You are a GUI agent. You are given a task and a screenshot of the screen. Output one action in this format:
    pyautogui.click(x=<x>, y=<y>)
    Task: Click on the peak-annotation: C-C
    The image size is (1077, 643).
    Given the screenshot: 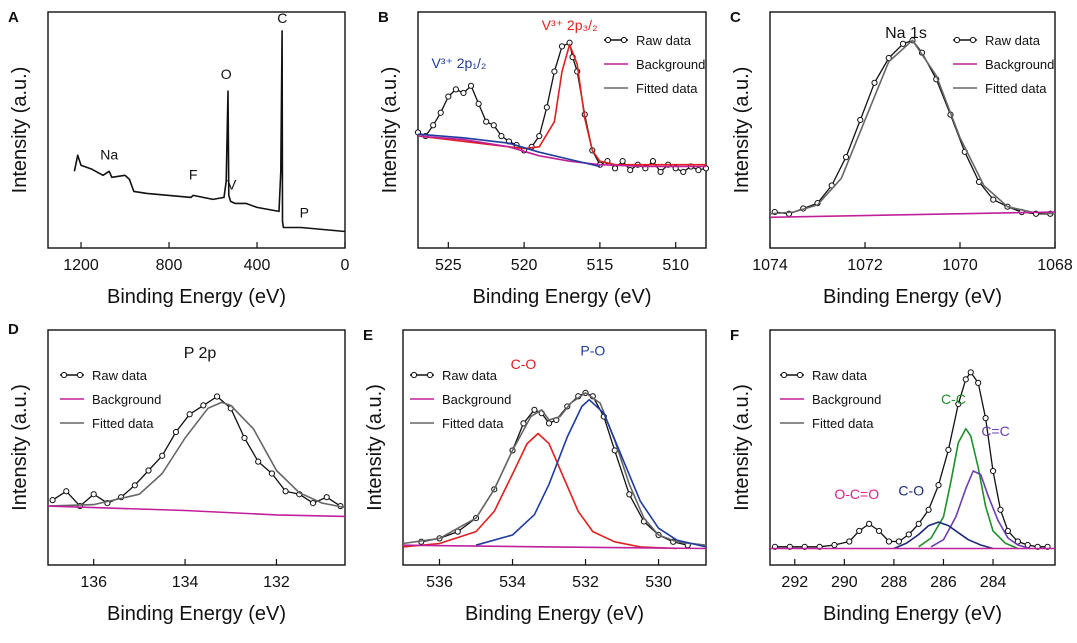 What is the action you would take?
    pyautogui.click(x=953, y=399)
    